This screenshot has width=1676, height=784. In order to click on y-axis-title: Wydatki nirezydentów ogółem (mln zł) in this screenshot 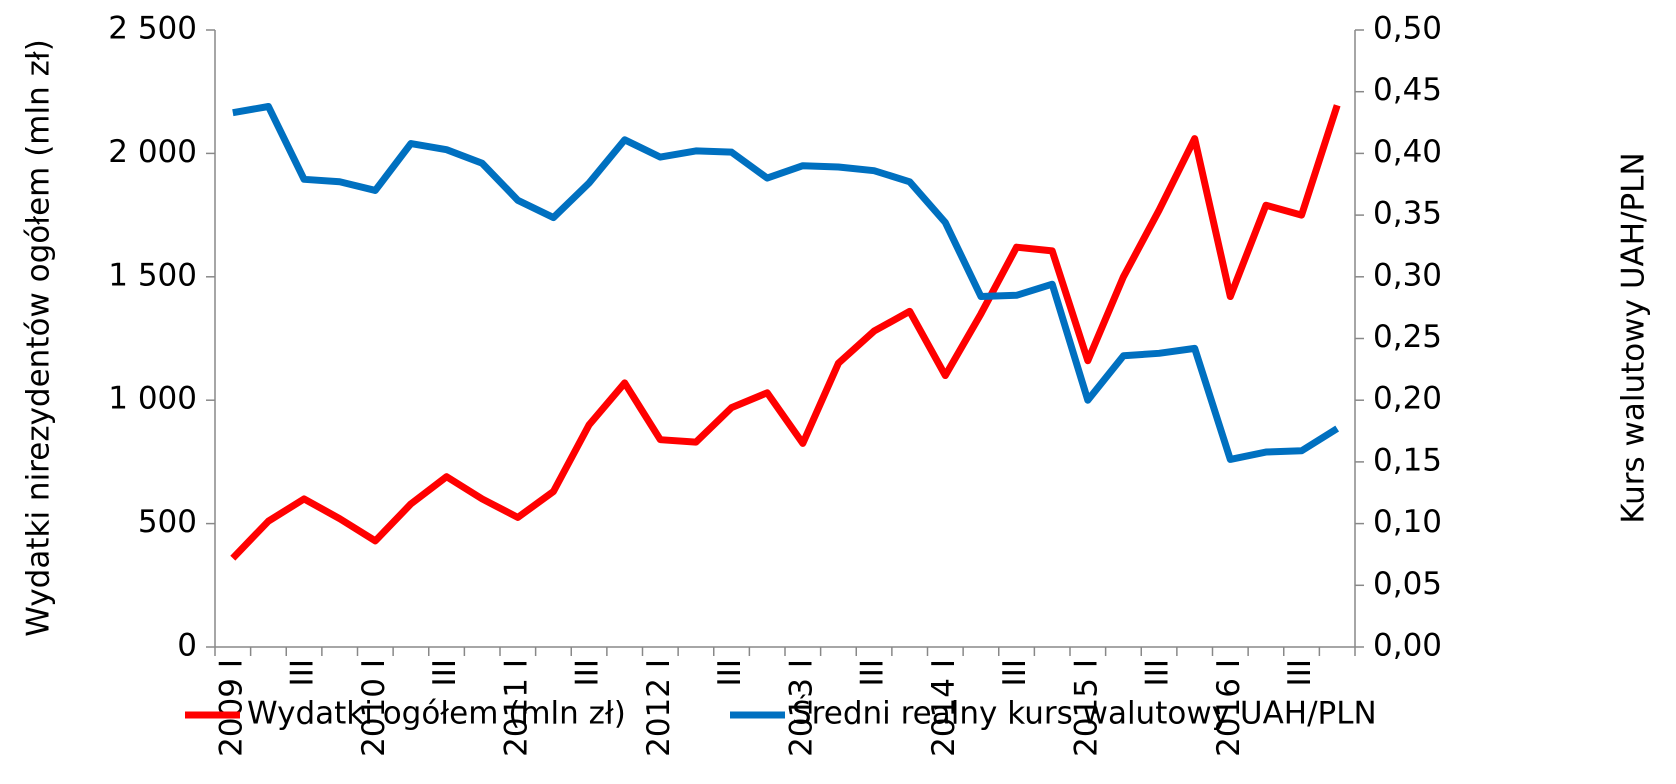, I will do `click(39, 338)`.